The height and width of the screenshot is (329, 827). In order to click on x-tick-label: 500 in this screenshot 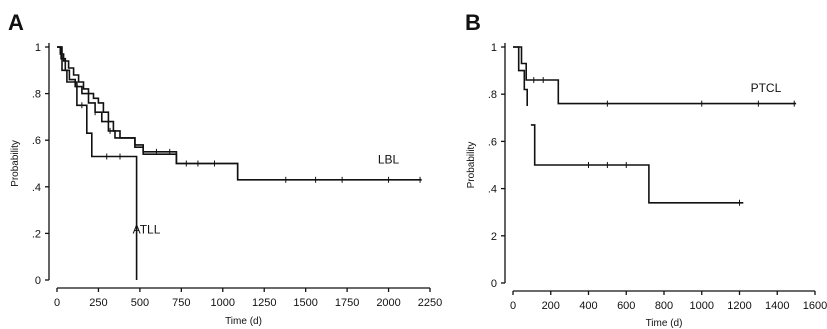, I will do `click(140, 303)`.